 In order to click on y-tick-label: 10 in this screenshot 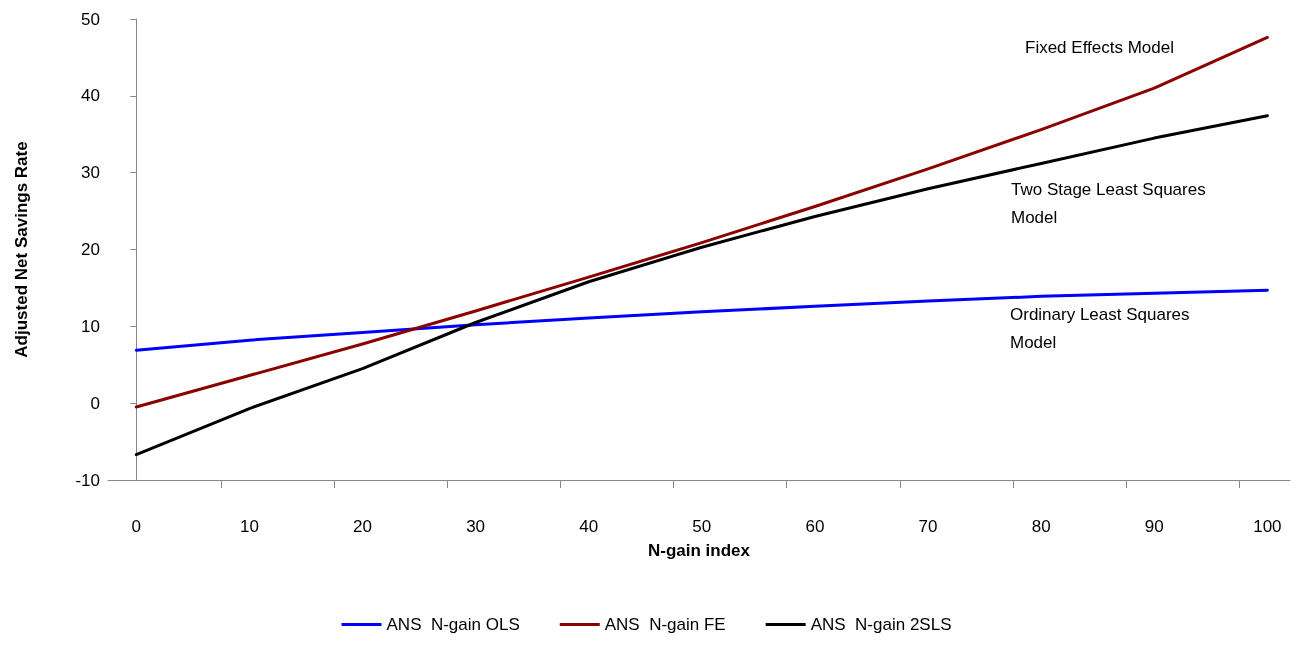, I will do `click(90, 326)`.